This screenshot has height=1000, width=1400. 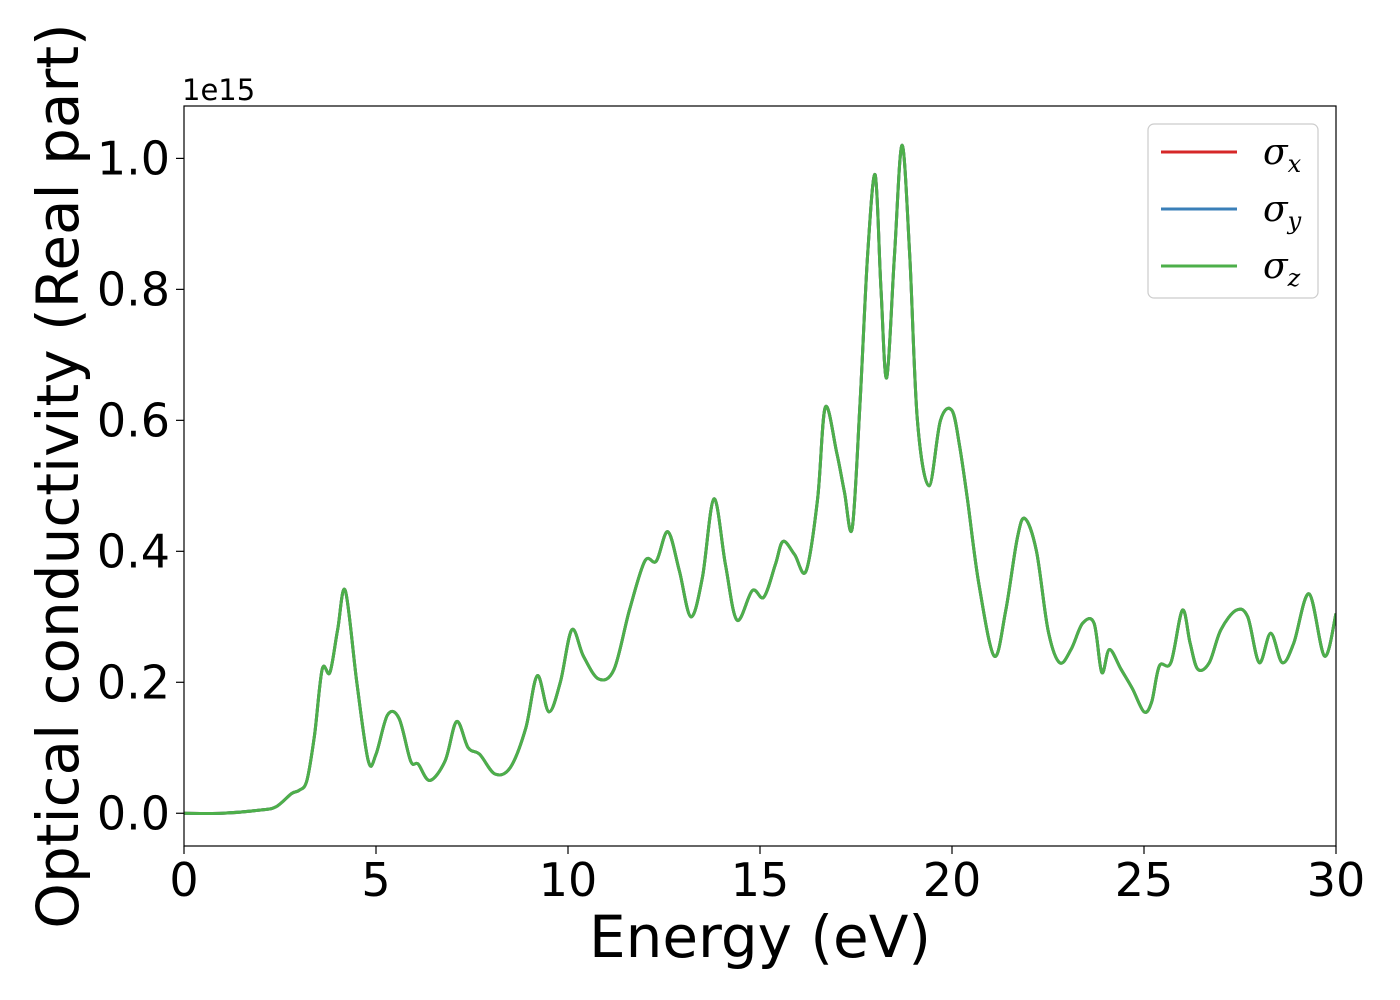 What do you see at coordinates (140, 485) in the screenshot?
I see `y-axis: 0.0 0.2 0.4 0.6 0.8 1.0` at bounding box center [140, 485].